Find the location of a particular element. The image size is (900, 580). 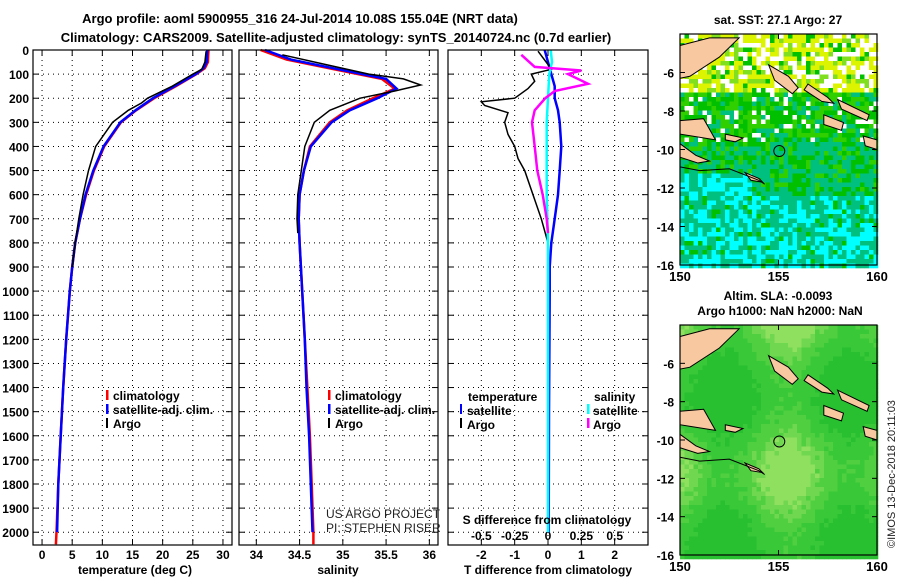

y-tick-label: 100 is located at coordinates (19, 75).